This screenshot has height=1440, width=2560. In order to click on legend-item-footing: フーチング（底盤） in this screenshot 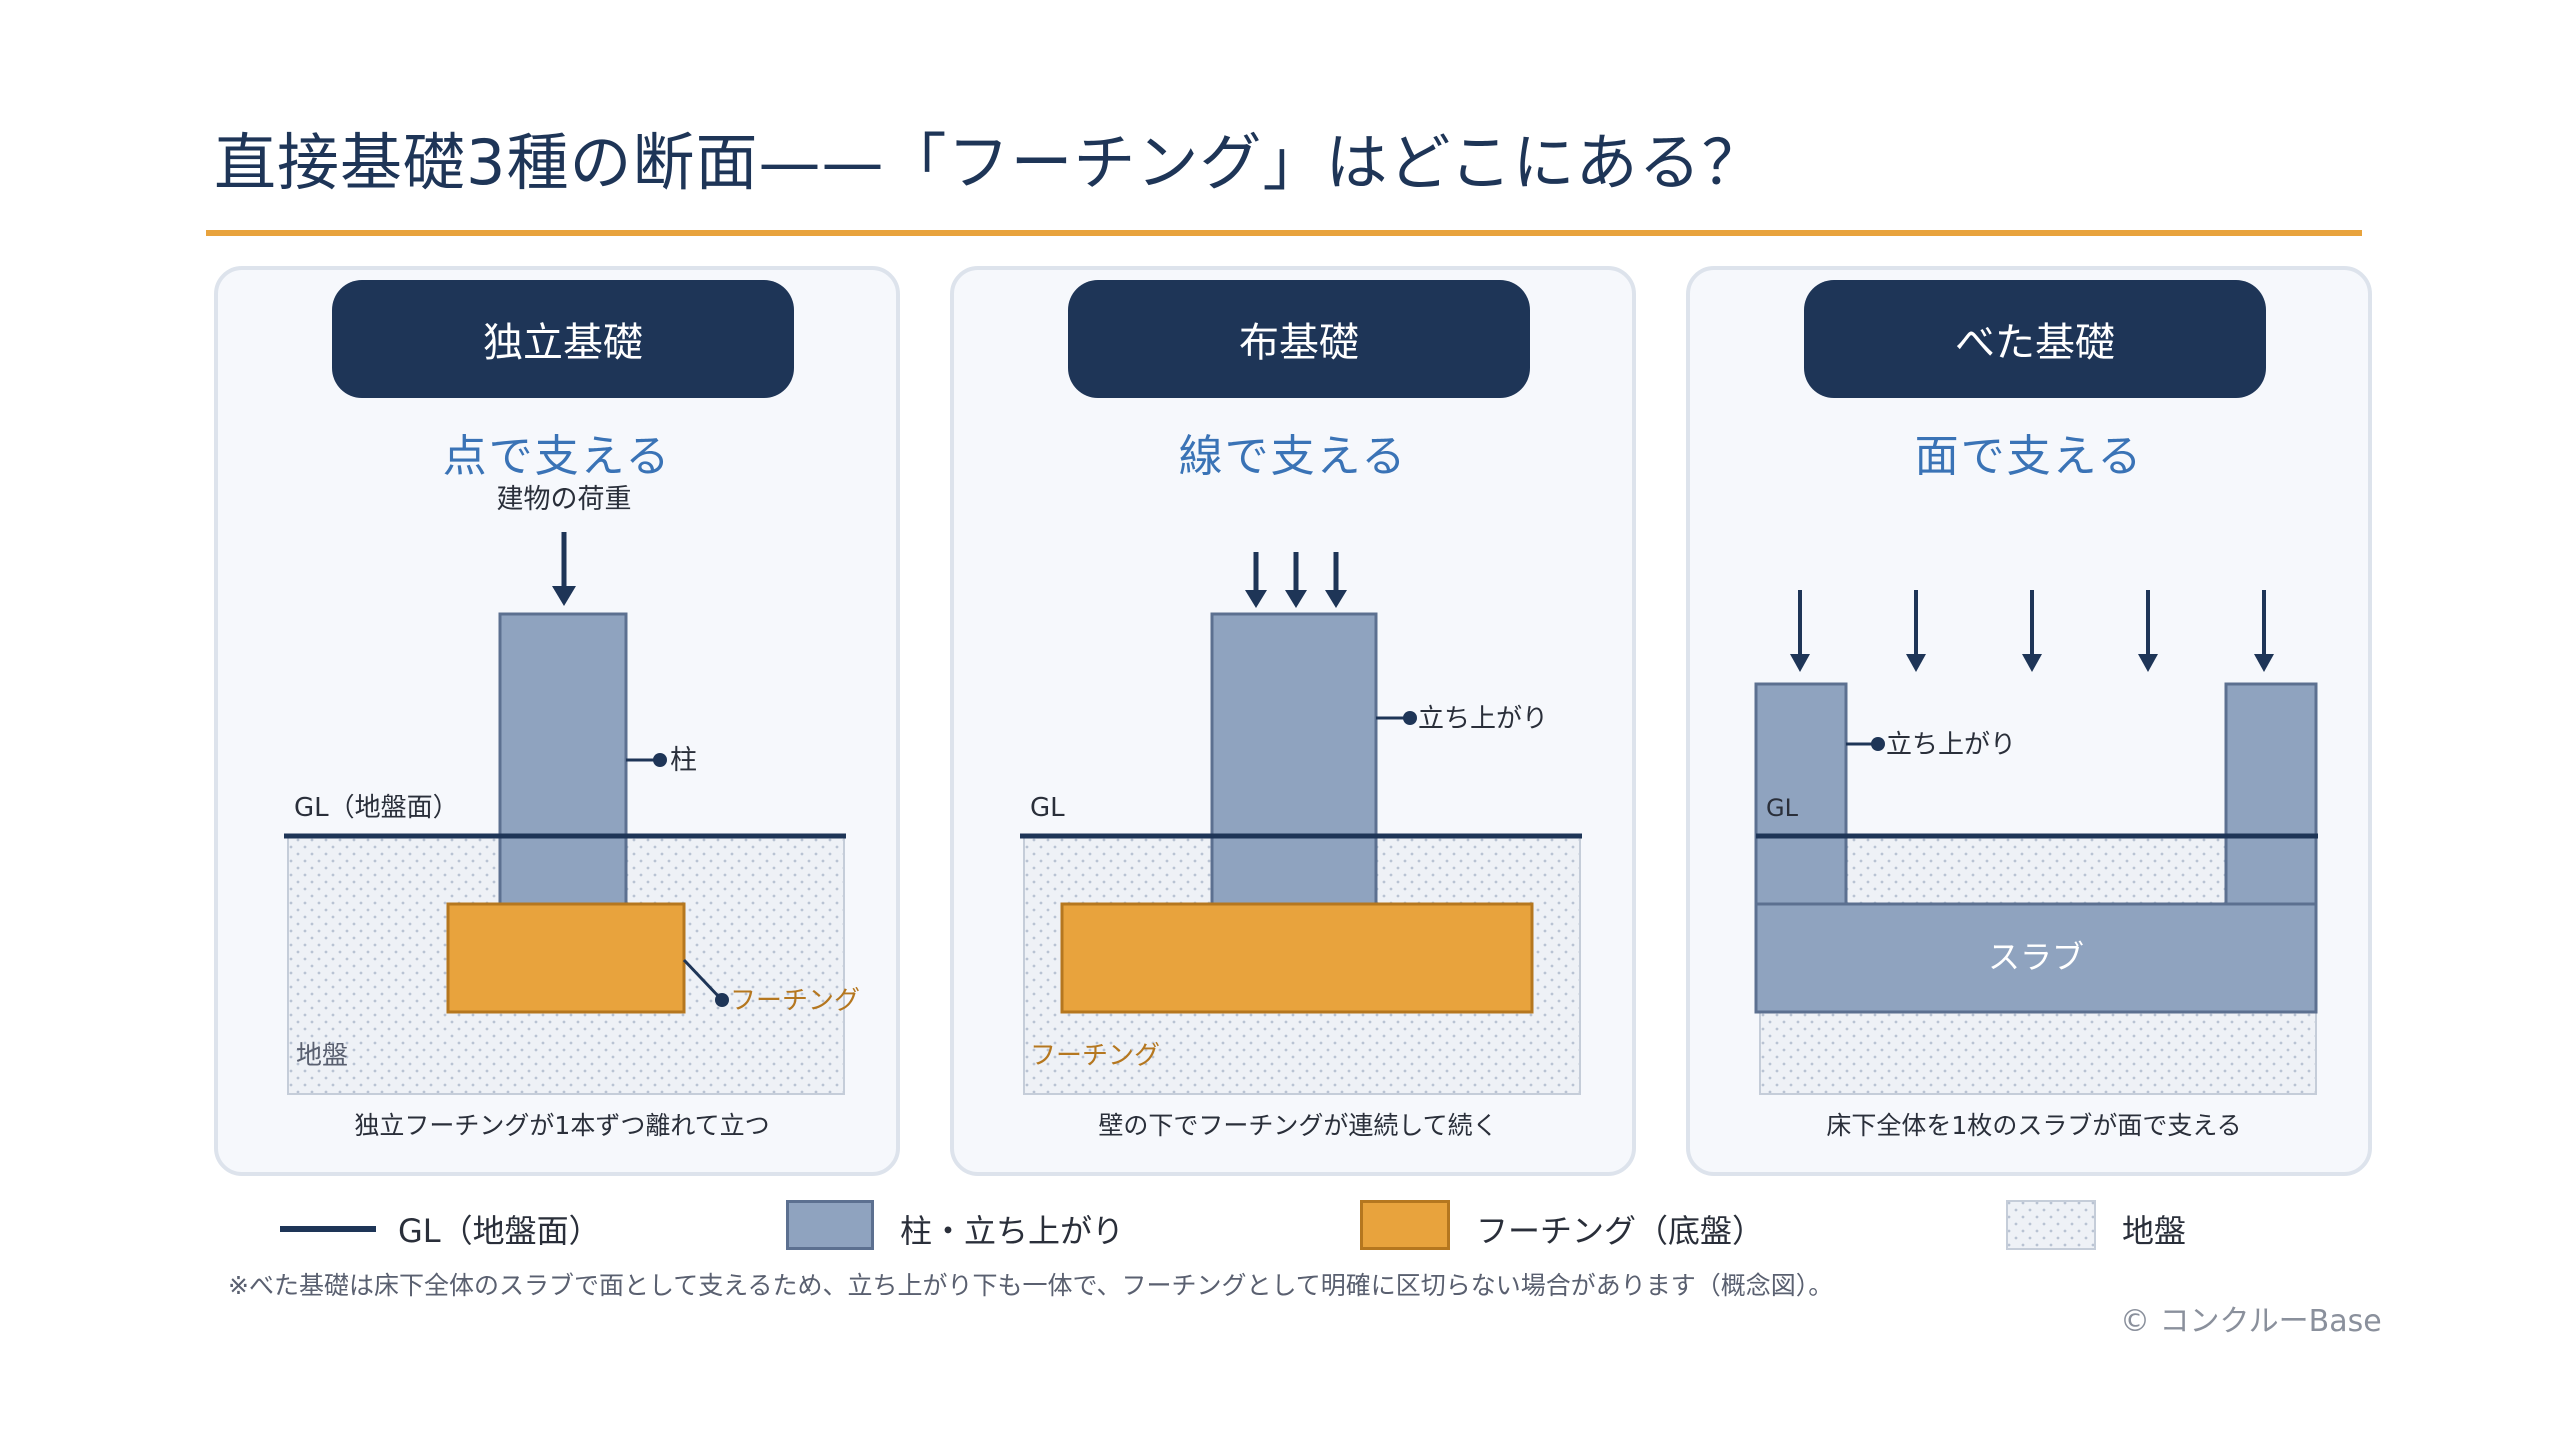, I will do `click(1620, 1228)`.